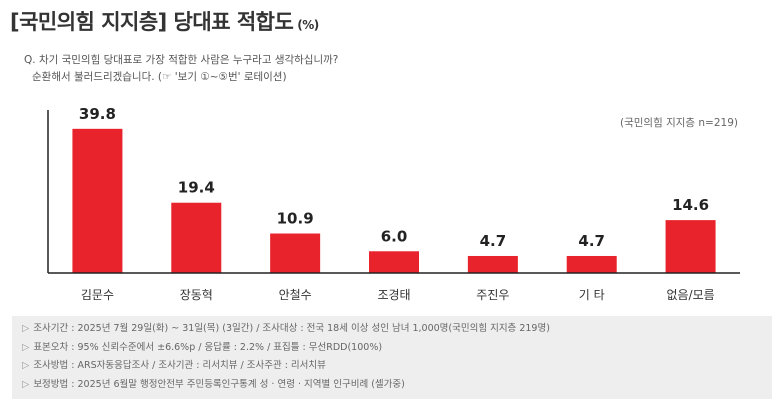 Image resolution: width=780 pixels, height=404 pixels. What do you see at coordinates (393, 295) in the screenshot?
I see `category-label-3: 조경태` at bounding box center [393, 295].